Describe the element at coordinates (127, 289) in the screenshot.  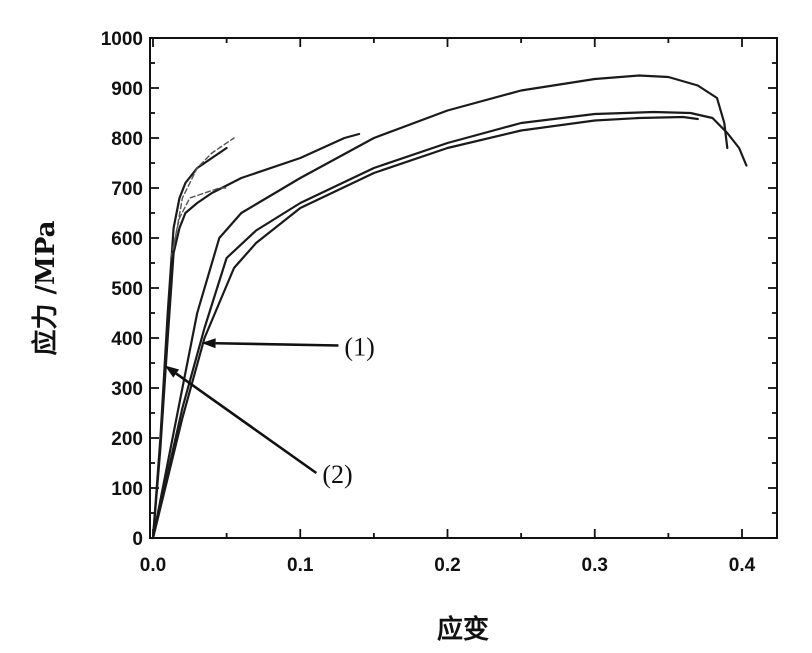
I see `y-tick-label: 500` at that location.